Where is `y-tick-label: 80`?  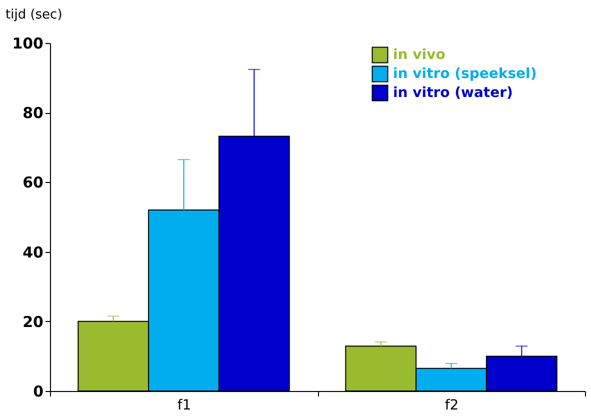 y-tick-label: 80 is located at coordinates (33, 113).